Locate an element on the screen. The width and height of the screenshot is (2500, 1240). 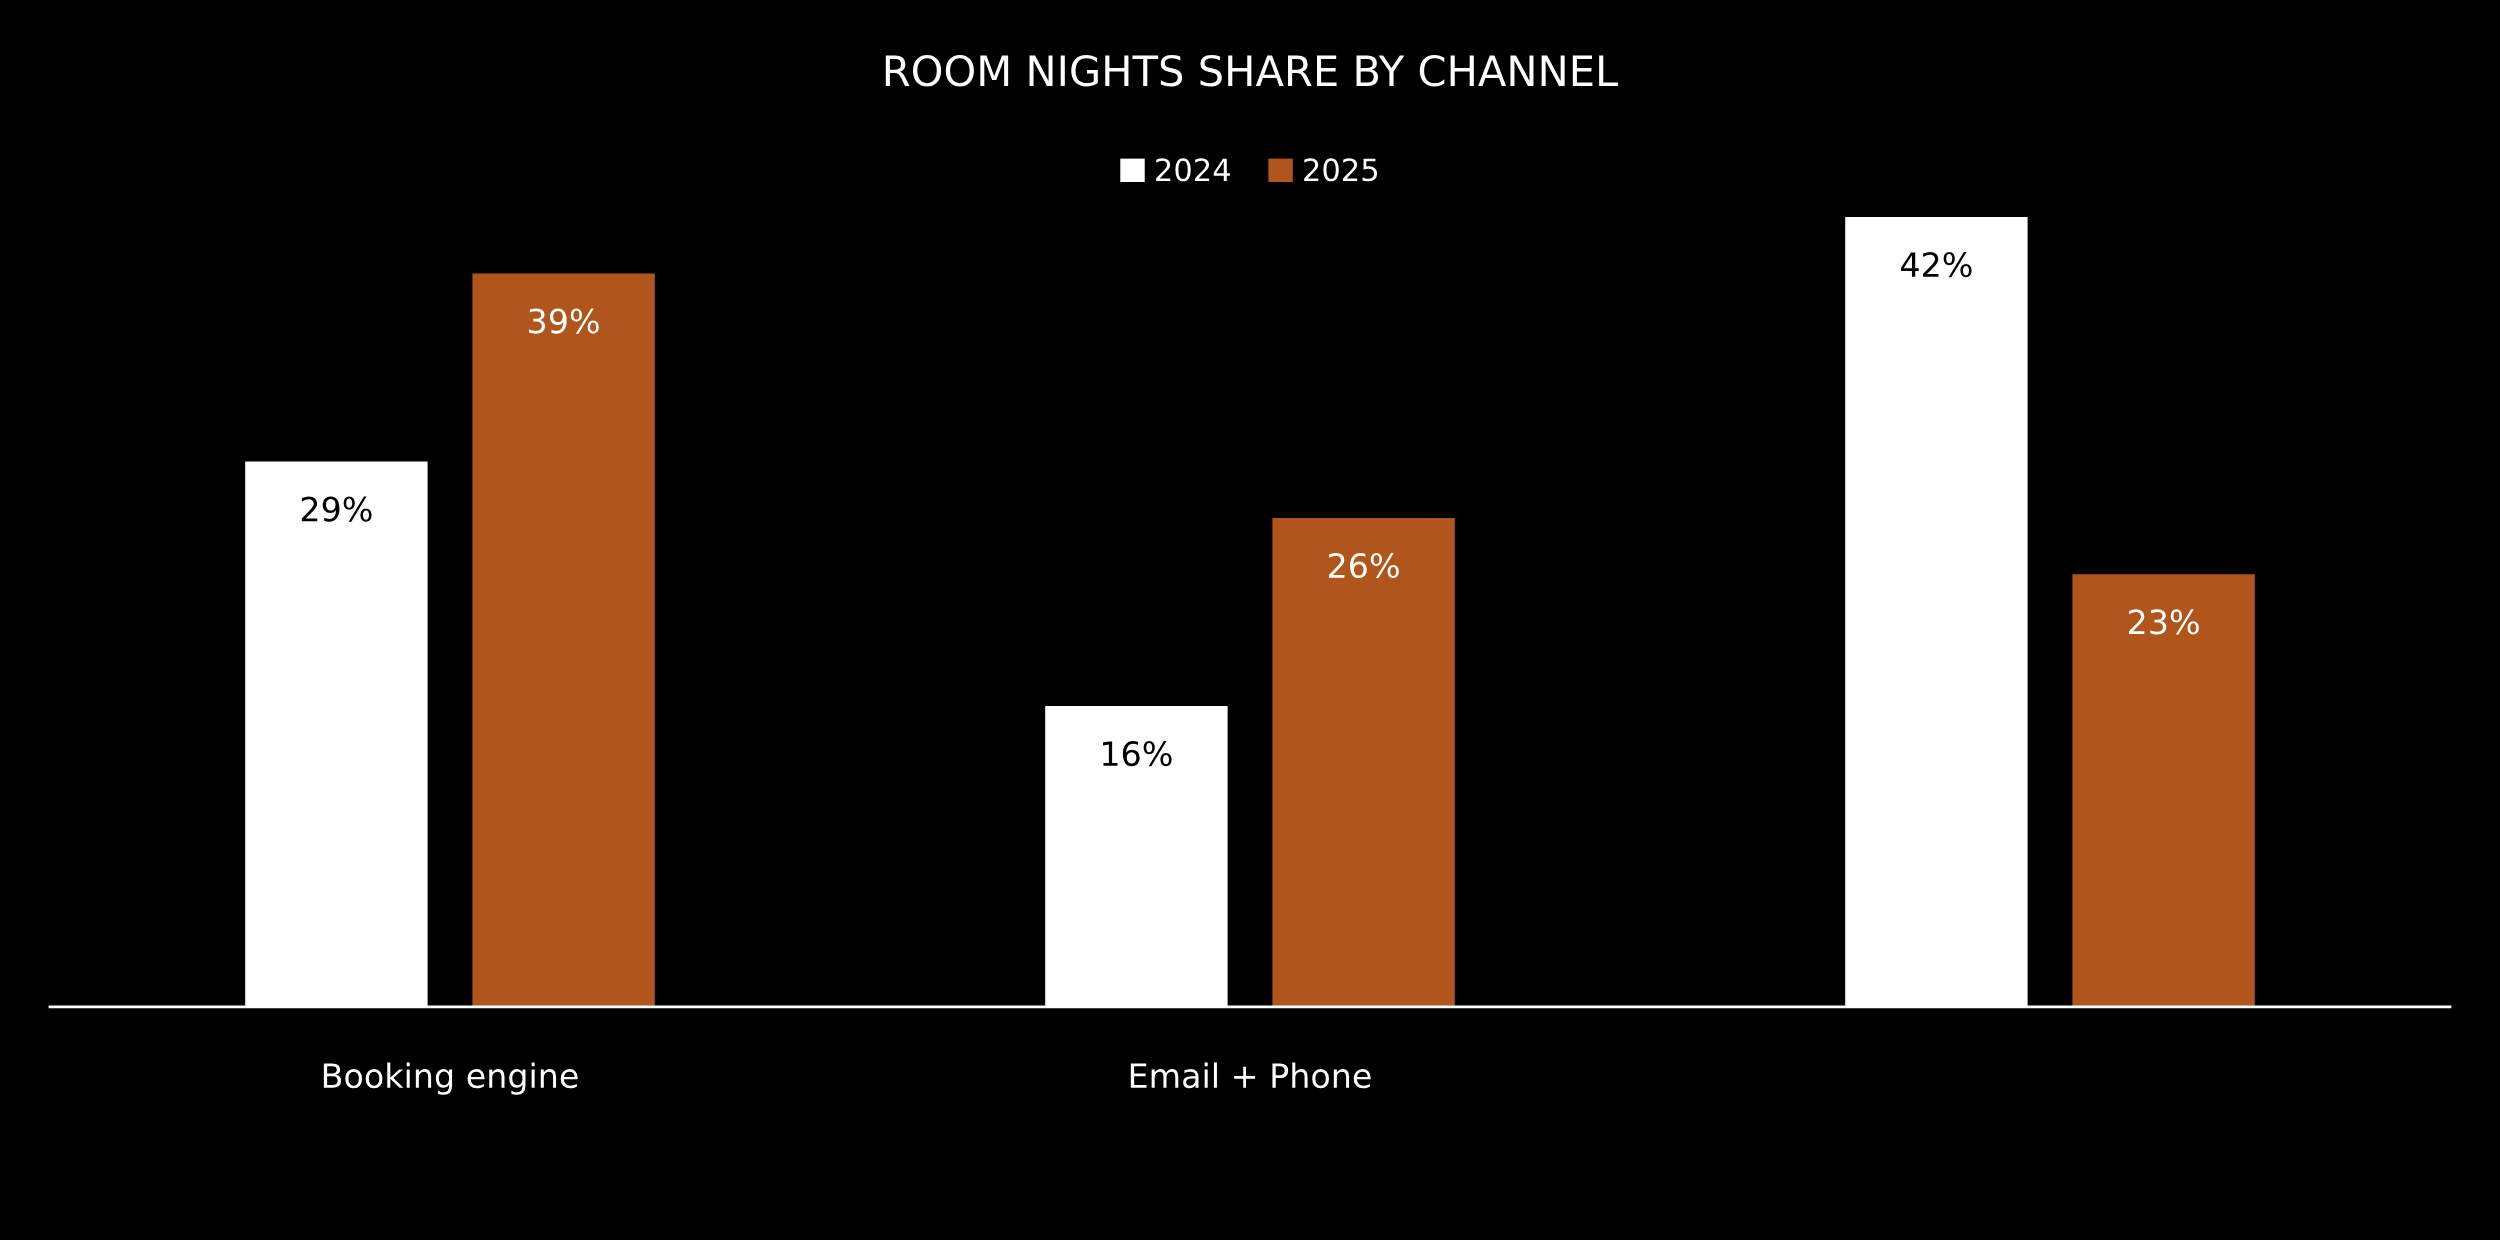
x-tick-label: Email + Phone is located at coordinates (1250, 1075).